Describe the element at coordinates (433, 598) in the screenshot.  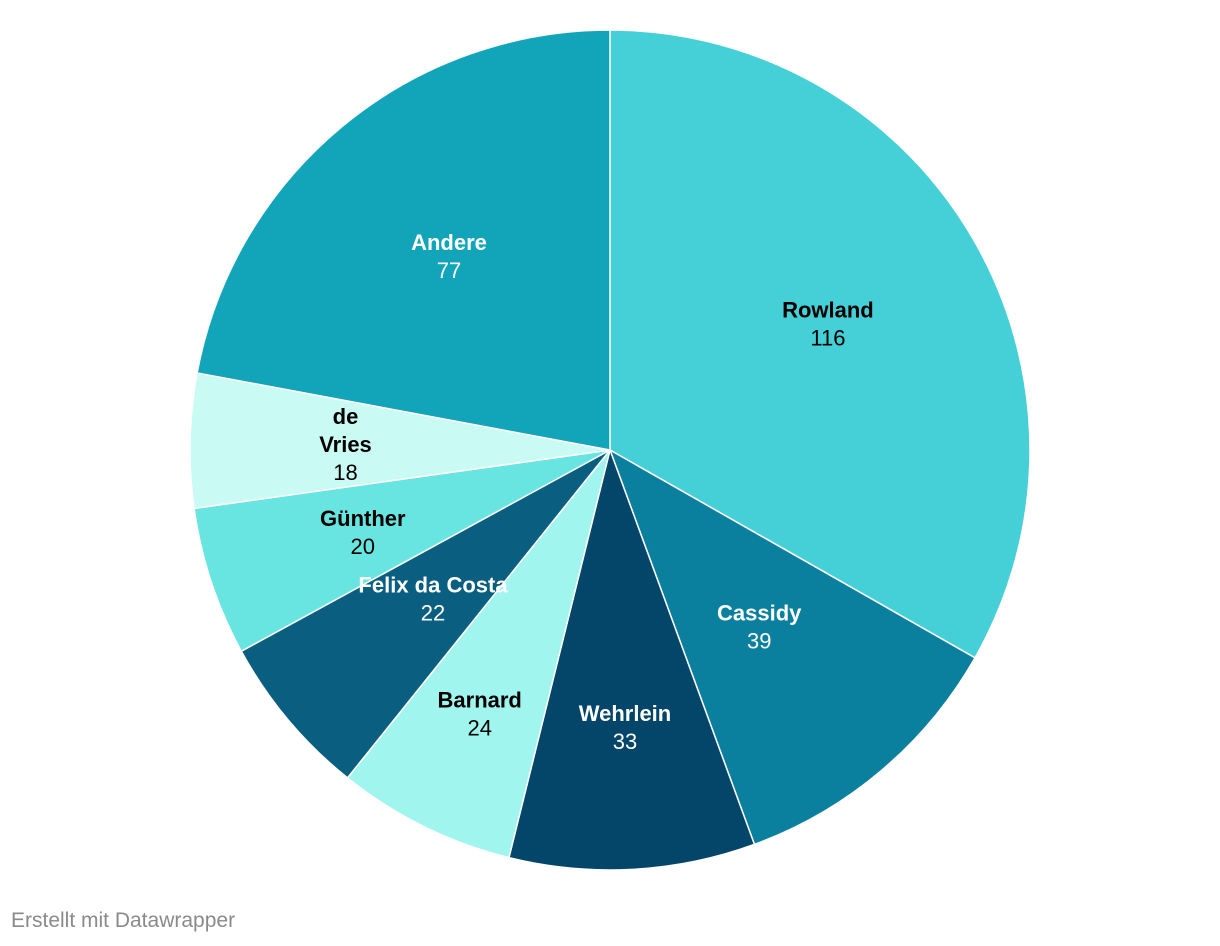
I see `slice-label-felix-da-costa: Felix da Costa 22` at that location.